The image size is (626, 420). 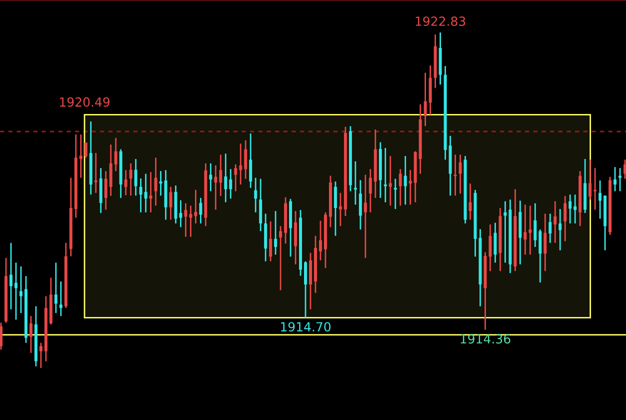 What do you see at coordinates (85, 102) in the screenshot?
I see `annotation: 1920.49` at bounding box center [85, 102].